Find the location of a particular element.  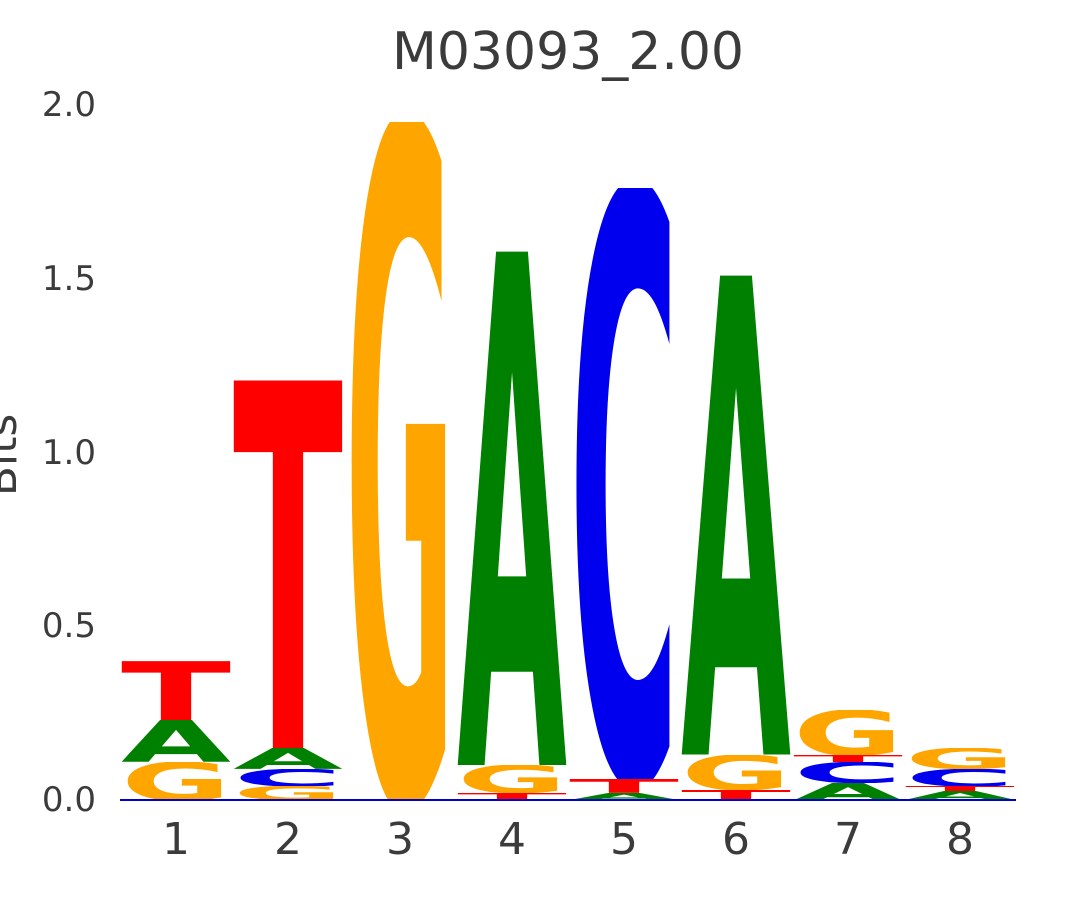

x-axis-baseline is located at coordinates (568, 800).